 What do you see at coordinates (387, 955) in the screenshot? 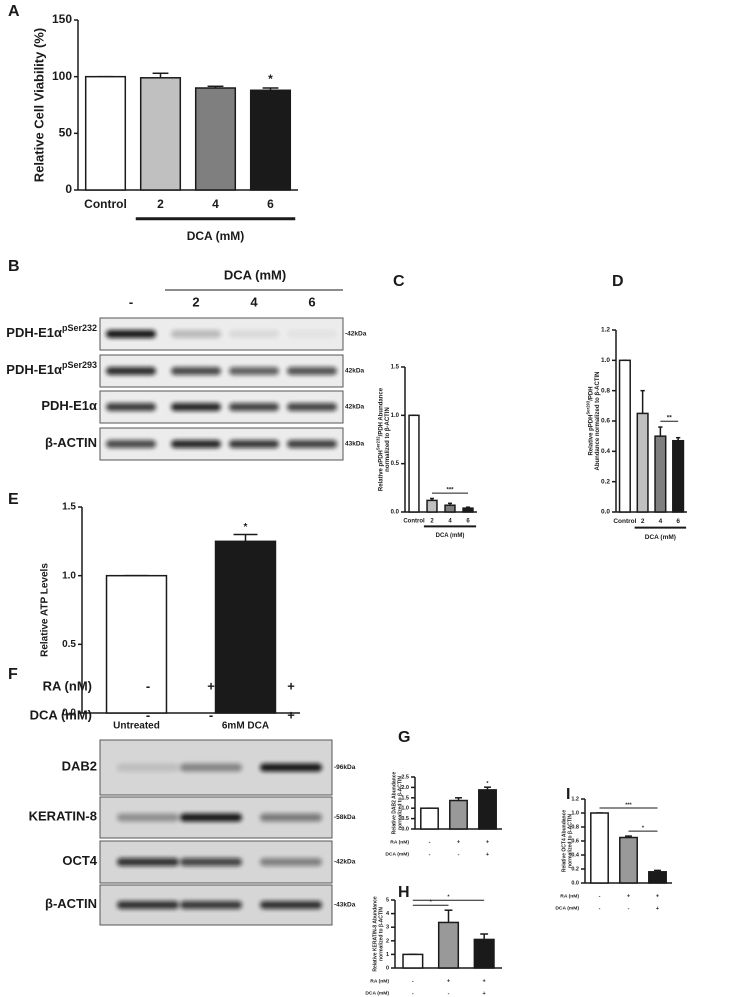
I see `y-tick-label: 1` at bounding box center [387, 955].